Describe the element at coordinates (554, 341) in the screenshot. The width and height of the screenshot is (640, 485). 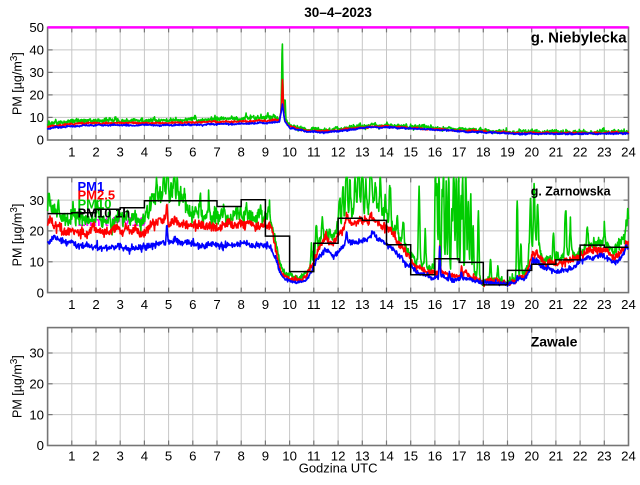
I see `svg-text: Zawale` at that location.